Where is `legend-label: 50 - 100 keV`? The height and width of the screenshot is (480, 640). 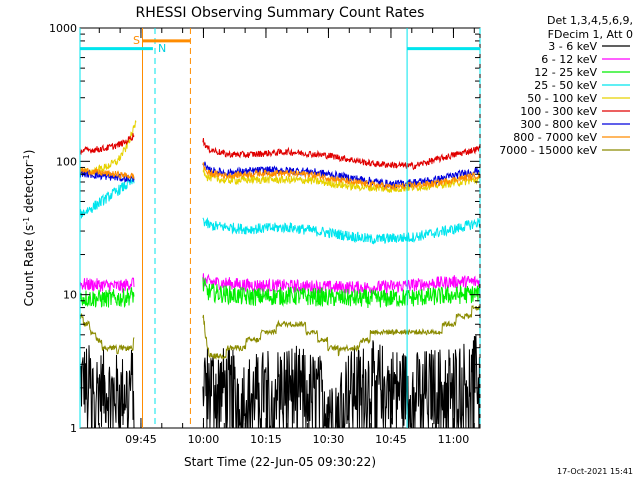 legend-label: 50 - 100 keV is located at coordinates (562, 98).